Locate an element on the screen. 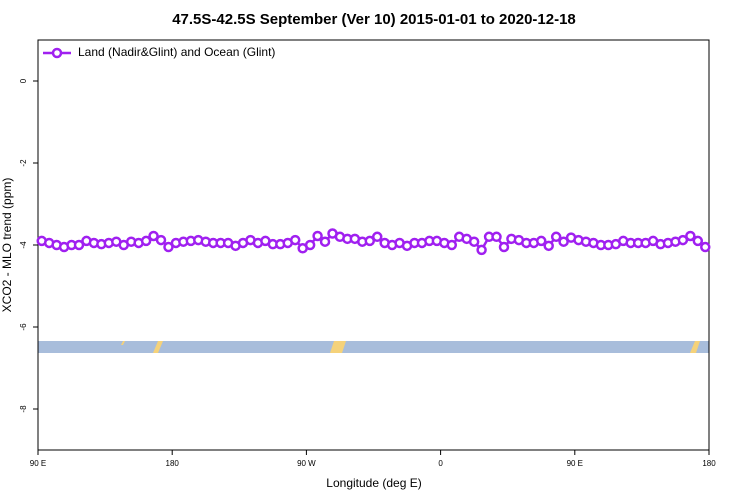 This screenshot has width=750, height=500. y-tick-label: -2 is located at coordinates (23, 163).